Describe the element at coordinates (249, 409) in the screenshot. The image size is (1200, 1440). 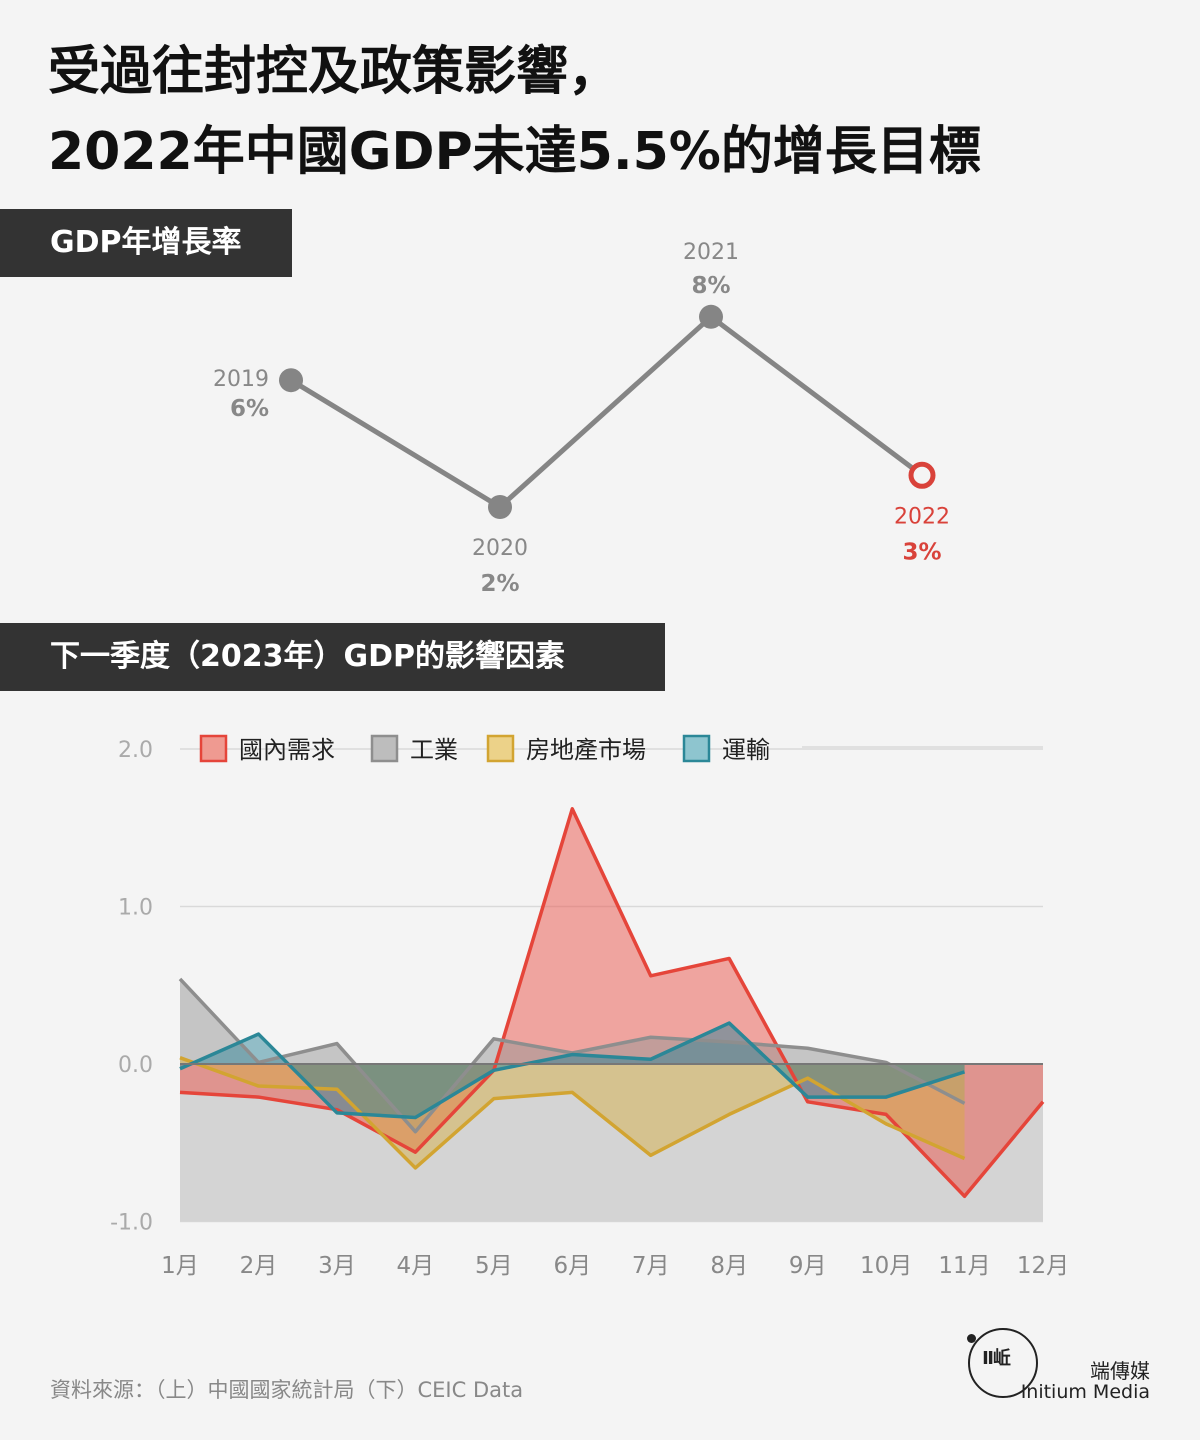
I see `gdp-value-label-2019: 6%` at that location.